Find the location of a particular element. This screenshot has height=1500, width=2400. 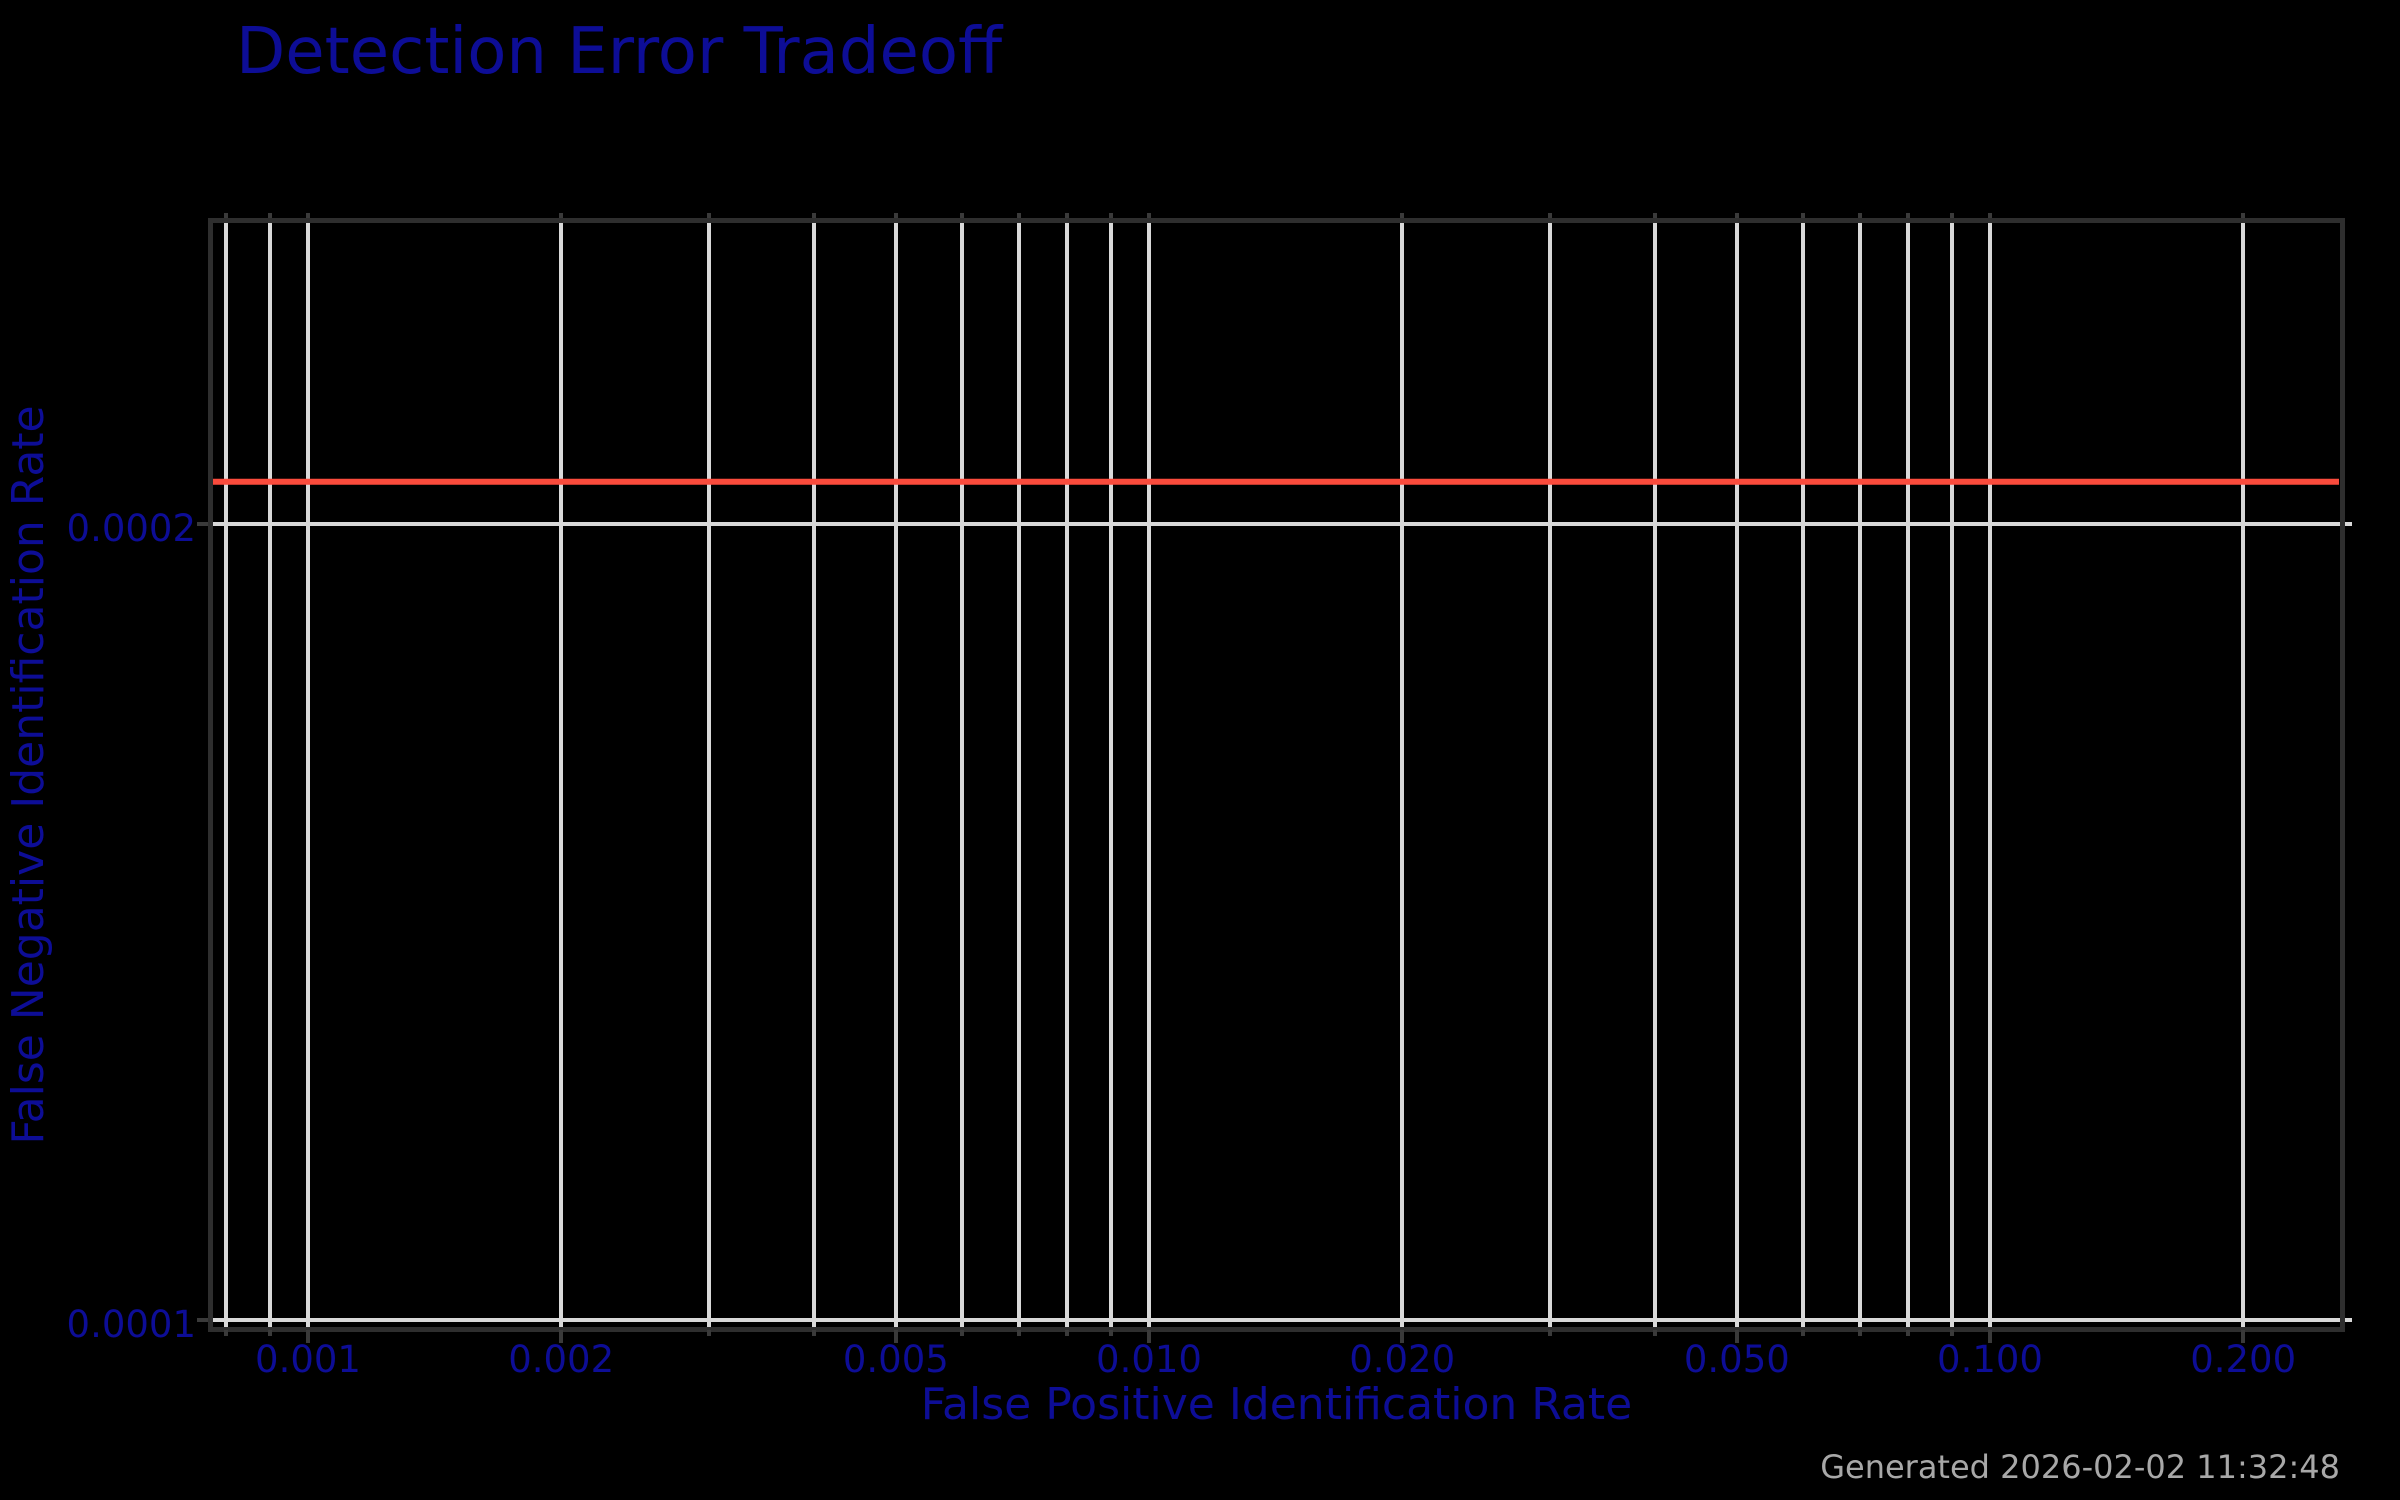

x-tick-label: 0.005 is located at coordinates (895, 1359).